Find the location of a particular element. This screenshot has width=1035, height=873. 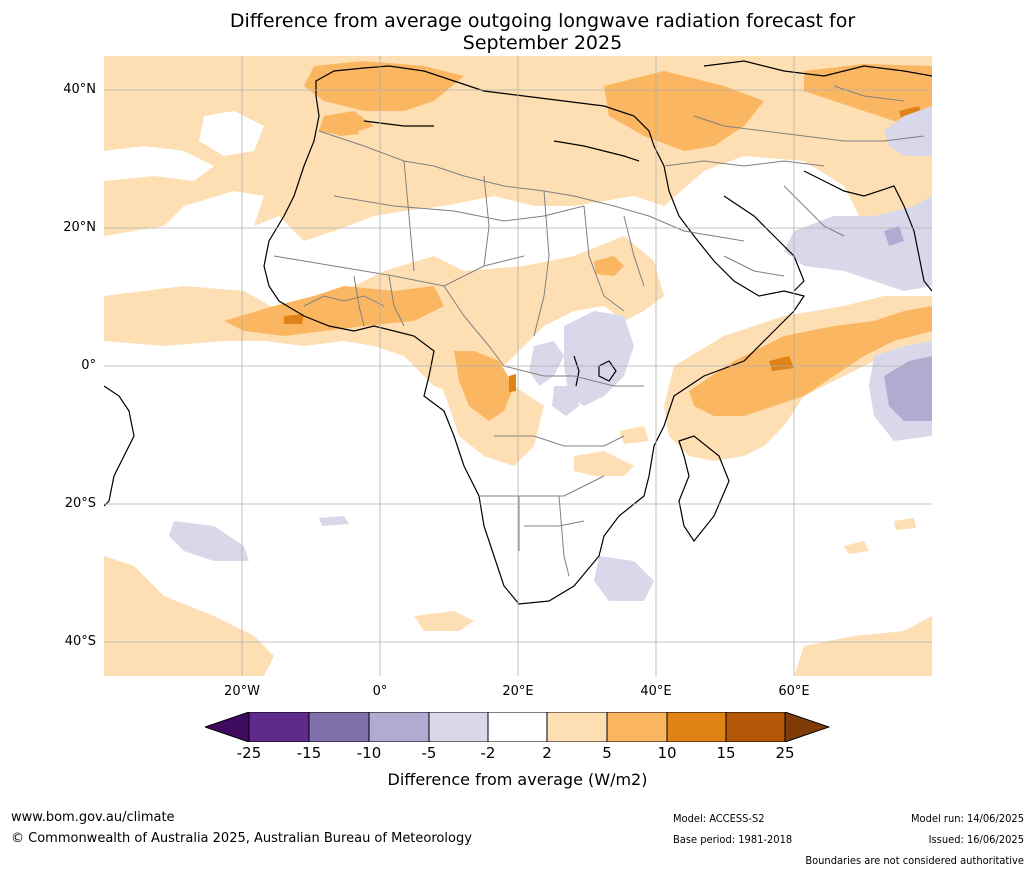

footer-website: www.bom.gov.au/climate is located at coordinates (93, 817).